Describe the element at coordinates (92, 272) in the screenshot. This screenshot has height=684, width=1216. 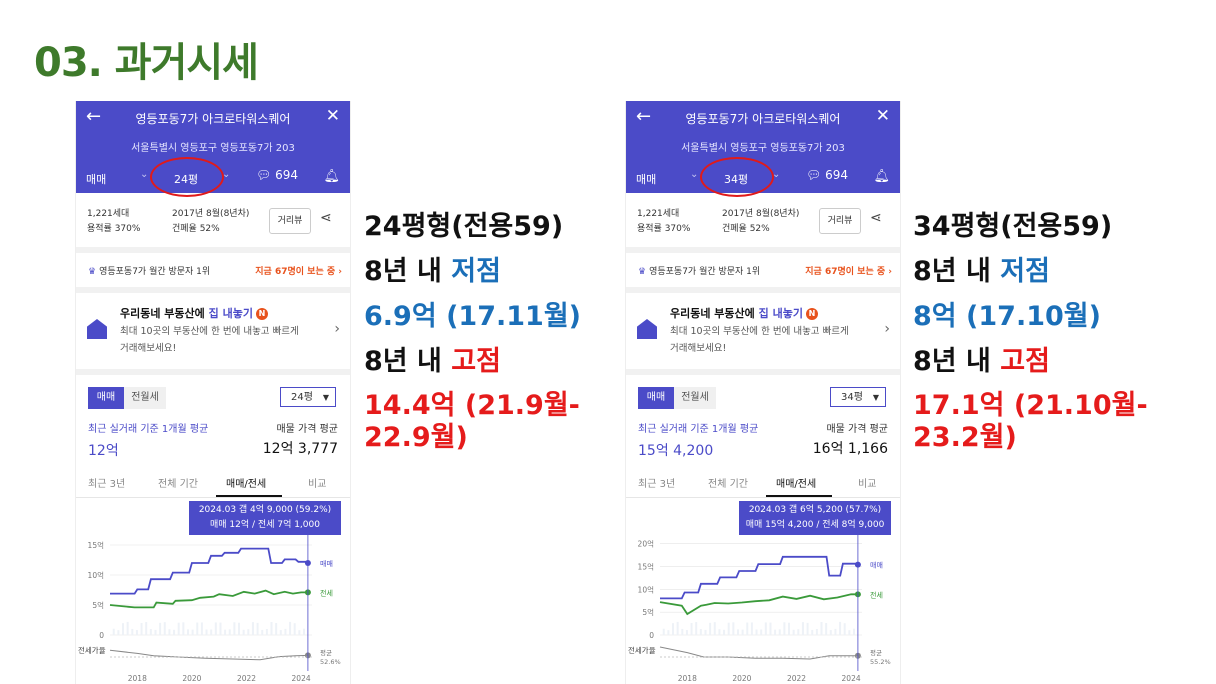
I see `crown-icon: ♛` at that location.